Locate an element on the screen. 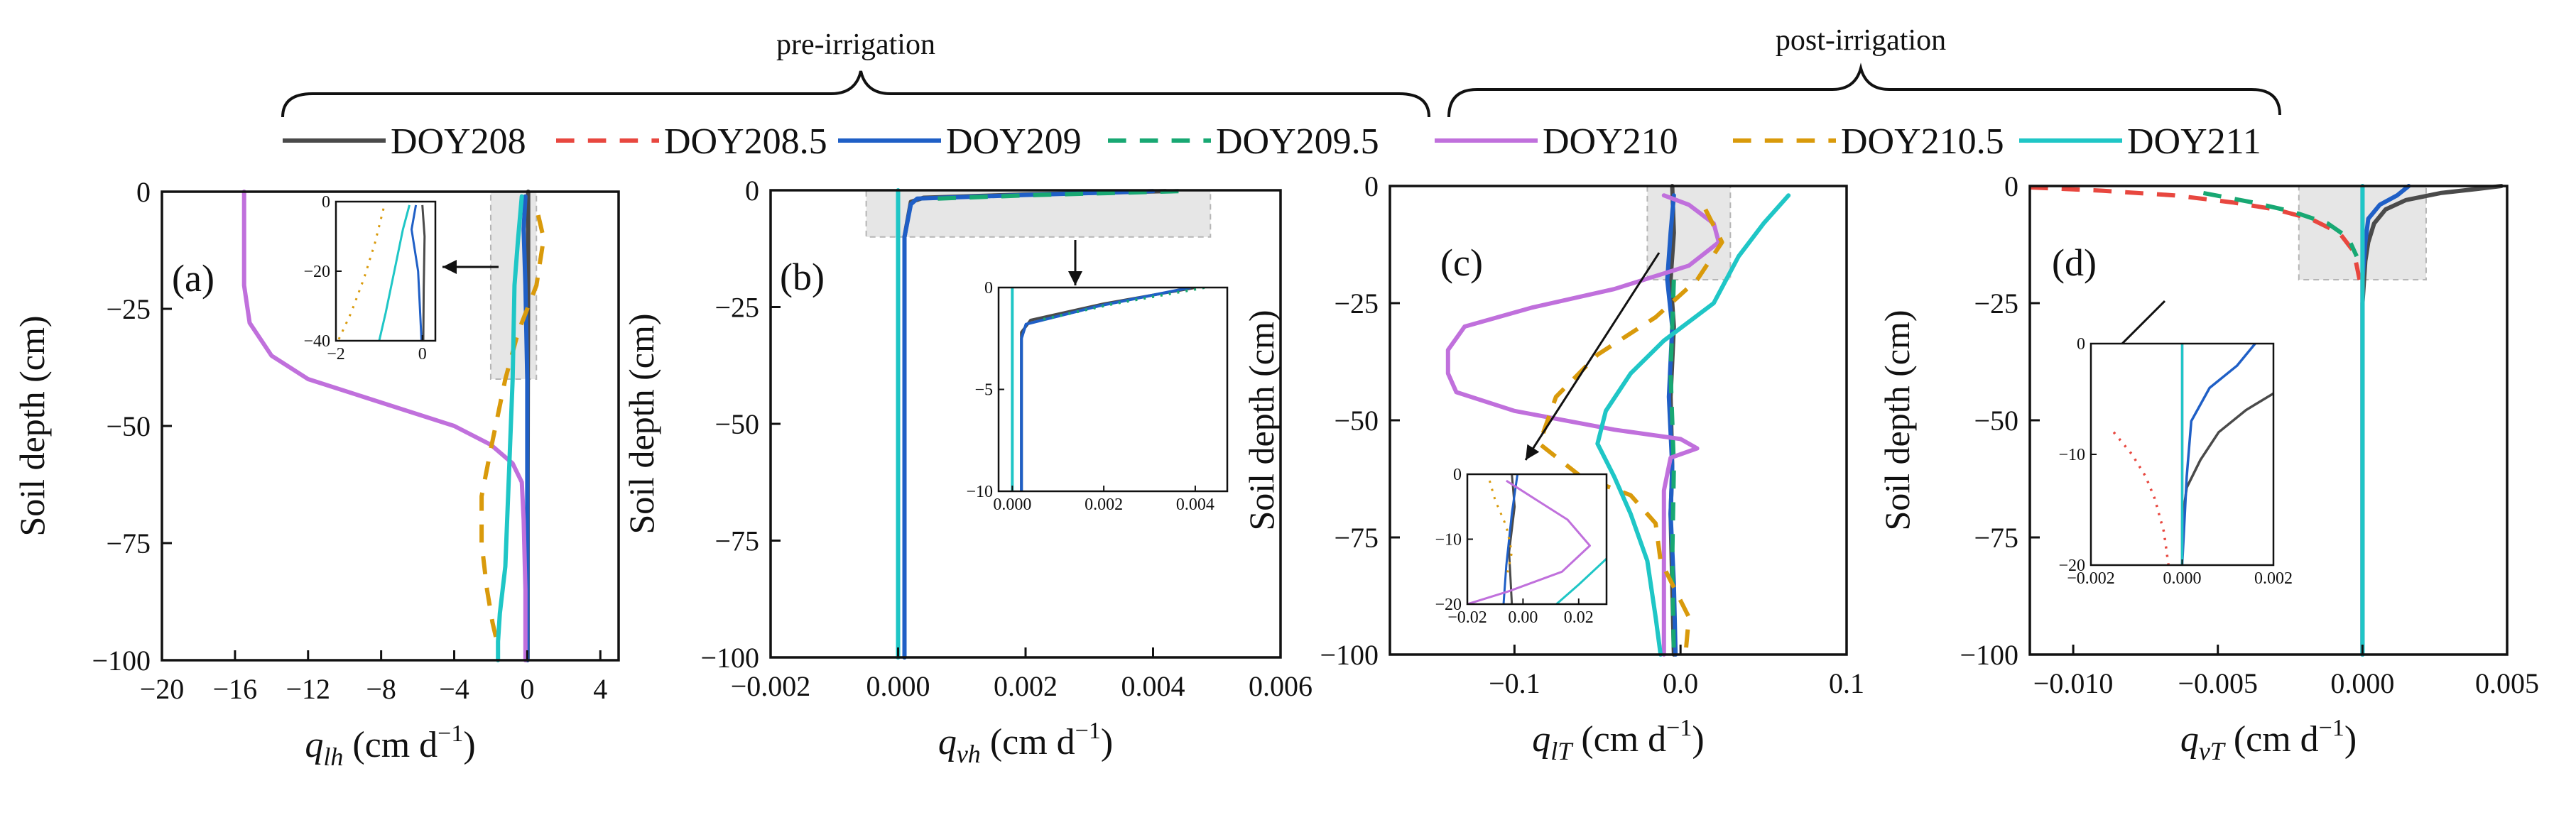 Image resolution: width=2576 pixels, height=815 pixels. pre-irrigation-label: pre-irrigation is located at coordinates (855, 44).